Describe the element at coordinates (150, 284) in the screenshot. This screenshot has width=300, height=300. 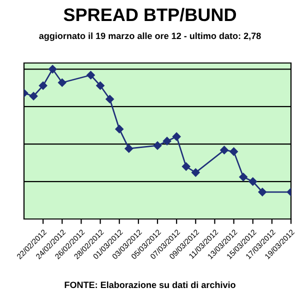
I see `source-note: FONTE: Elaborazione su dati di archivio` at that location.